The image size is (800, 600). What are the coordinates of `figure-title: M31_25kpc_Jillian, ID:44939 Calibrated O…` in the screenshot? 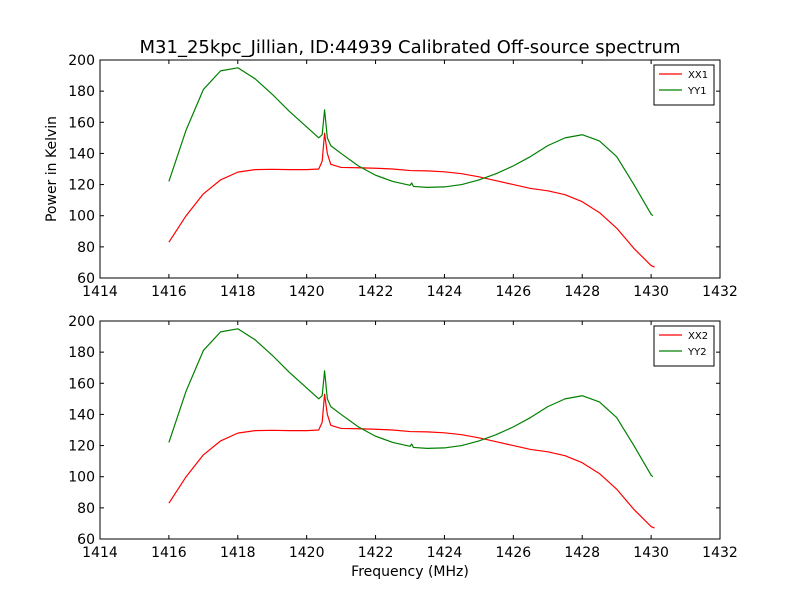 It's located at (410, 47).